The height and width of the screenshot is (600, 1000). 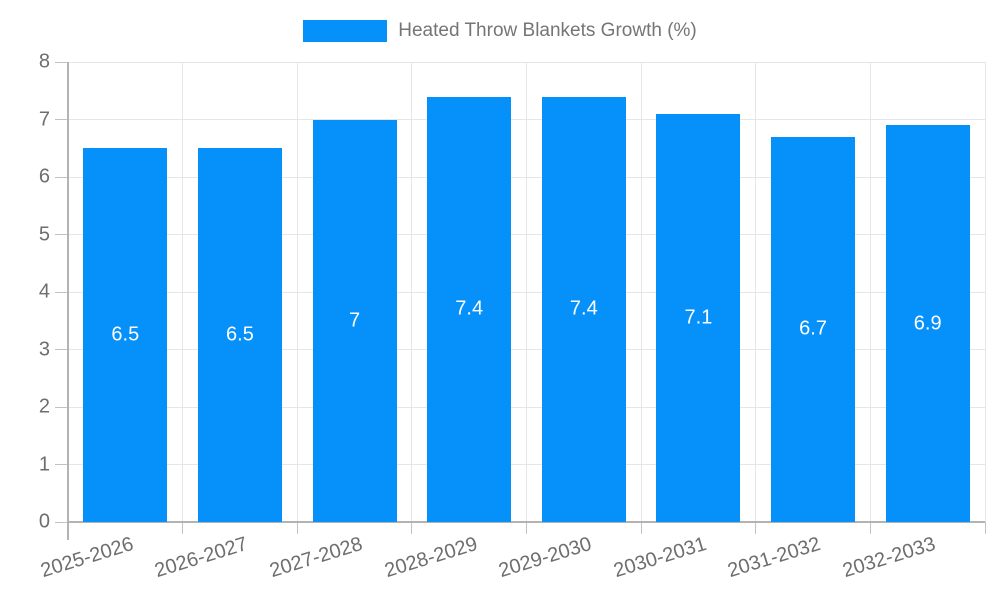 What do you see at coordinates (430, 558) in the screenshot?
I see `x-axis-category-label: 2028-2029` at bounding box center [430, 558].